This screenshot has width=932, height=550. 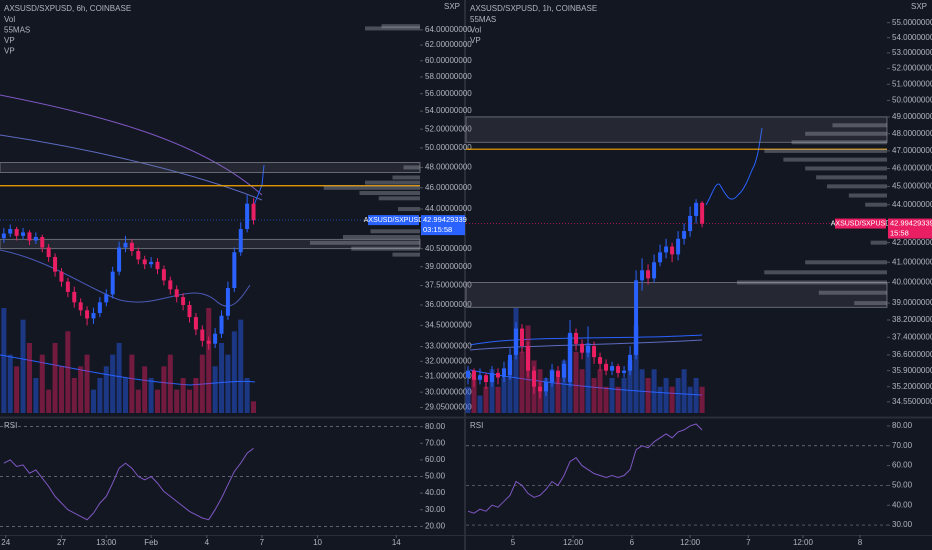 I want to click on y-tick-label: 36.60000000, so click(x=912, y=354).